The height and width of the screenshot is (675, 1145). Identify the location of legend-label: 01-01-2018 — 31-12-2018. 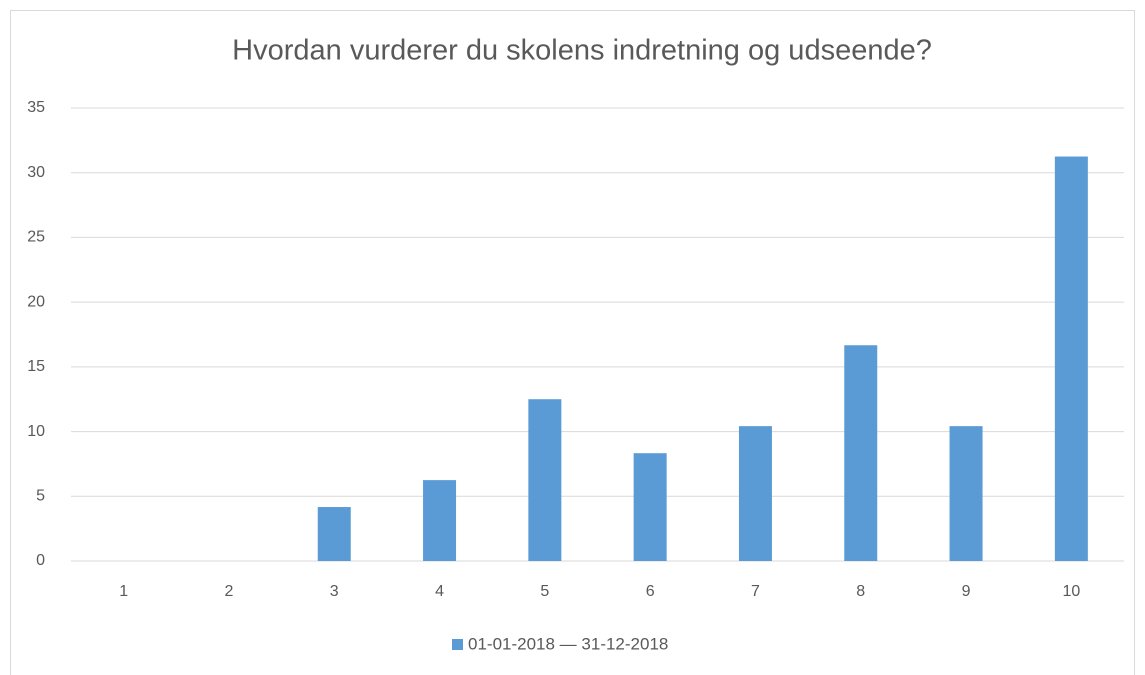
(568, 643).